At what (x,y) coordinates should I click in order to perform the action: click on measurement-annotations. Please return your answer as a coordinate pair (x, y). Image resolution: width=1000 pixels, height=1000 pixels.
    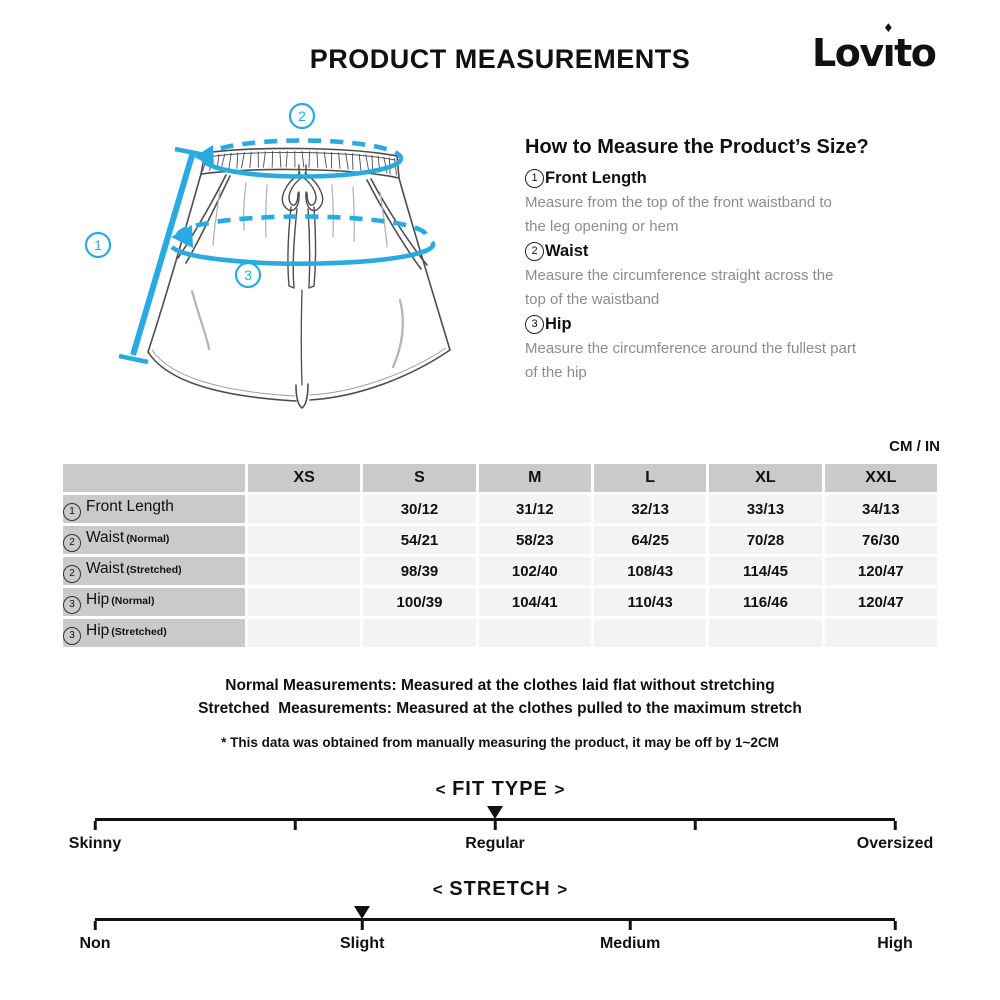
    Looking at the image, I should click on (277, 251).